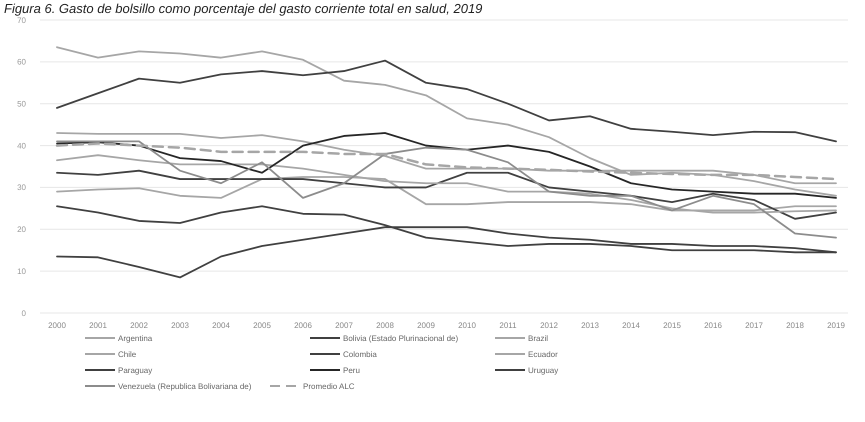 This screenshot has height=422, width=865. Describe the element at coordinates (303, 325) in the screenshot. I see `x-tick-label: 2006` at that location.